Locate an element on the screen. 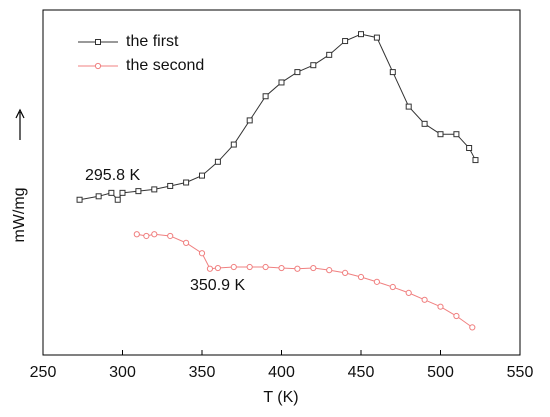 The image size is (550, 417). y-axis-label: mW/mg is located at coordinates (19, 214).